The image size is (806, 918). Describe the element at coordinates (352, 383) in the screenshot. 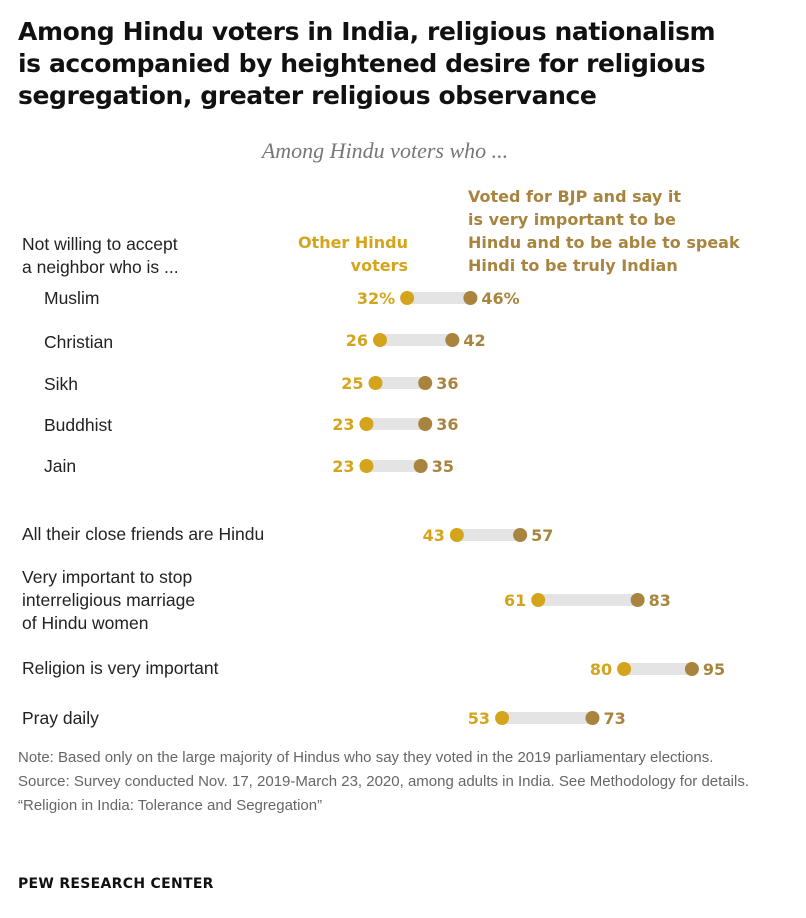

I see `value-label-other-hindu-voters: 25` at that location.